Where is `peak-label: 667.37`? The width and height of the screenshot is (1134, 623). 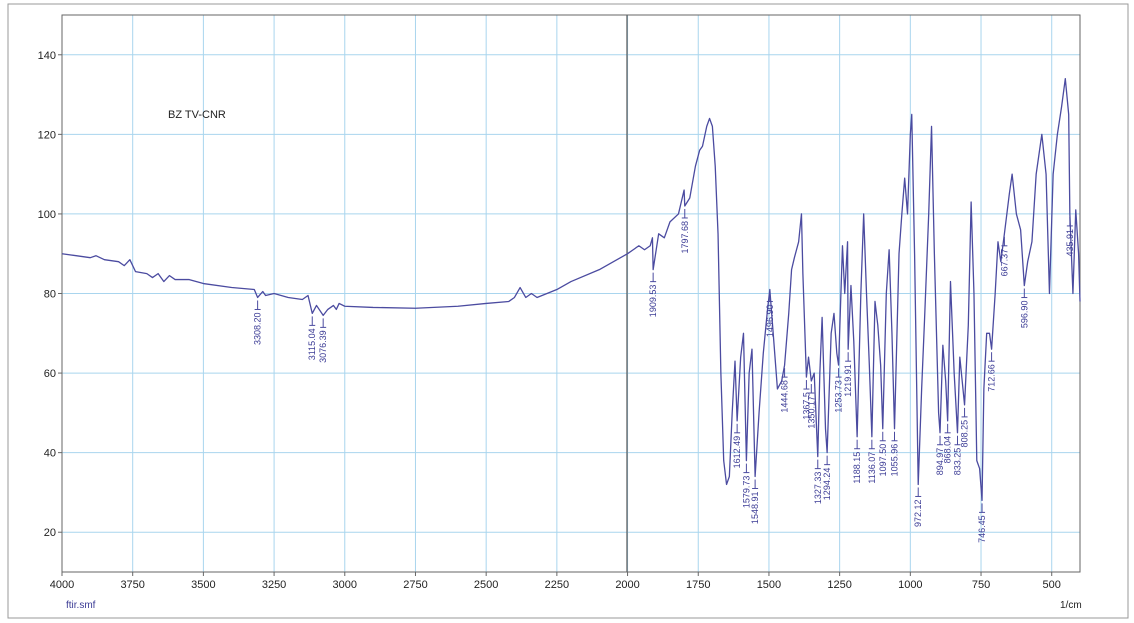
peak-label: 667.37 is located at coordinates (1004, 263).